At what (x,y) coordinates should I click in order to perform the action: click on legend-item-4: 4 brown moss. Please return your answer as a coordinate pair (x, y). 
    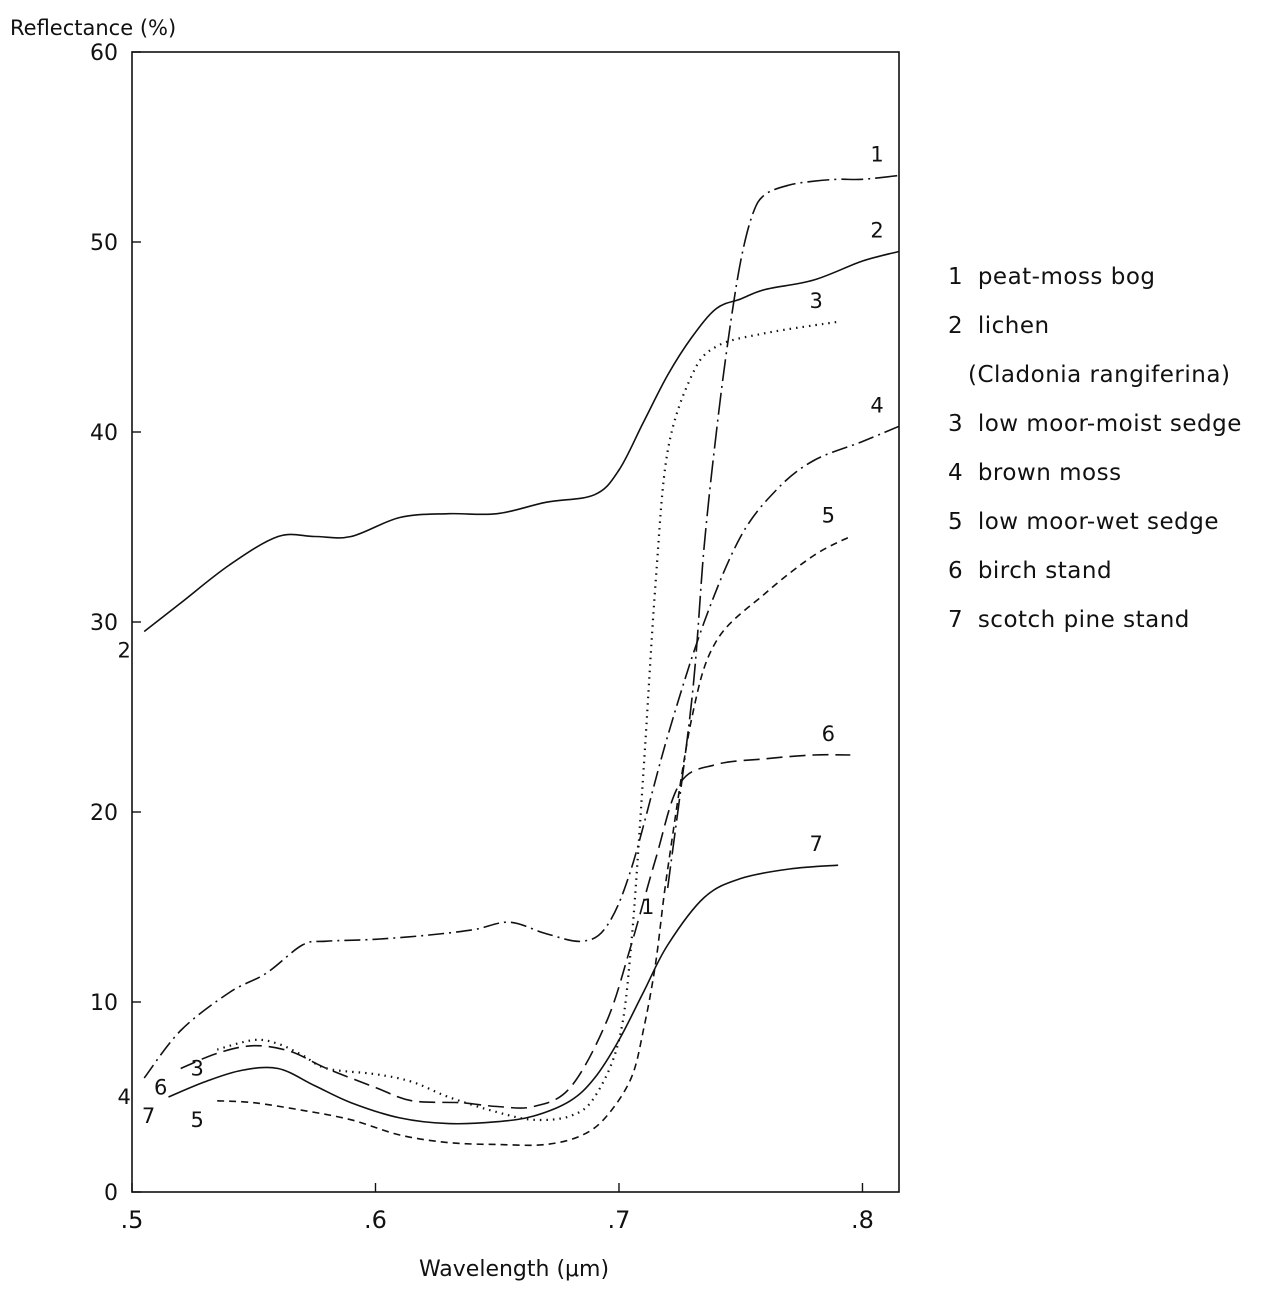
    Looking at the image, I should click on (1095, 482).